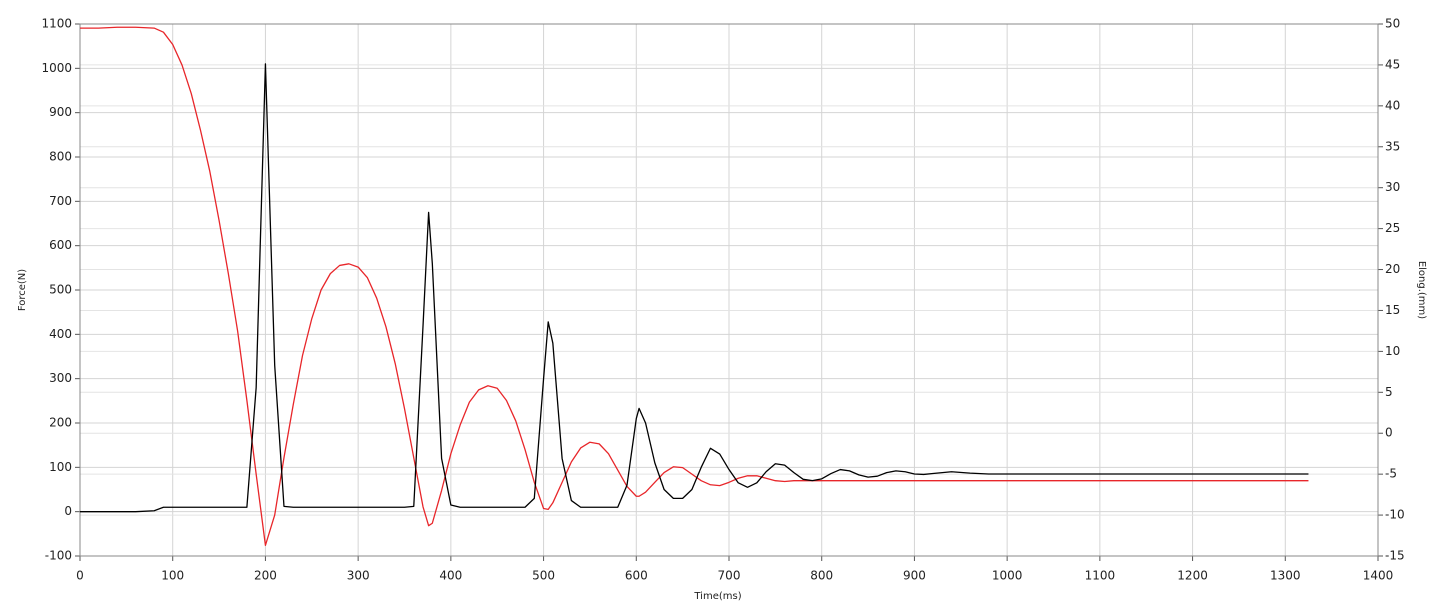 Image resolution: width=1445 pixels, height=608 pixels. What do you see at coordinates (821, 576) in the screenshot?
I see `x-tick-label: 800` at bounding box center [821, 576].